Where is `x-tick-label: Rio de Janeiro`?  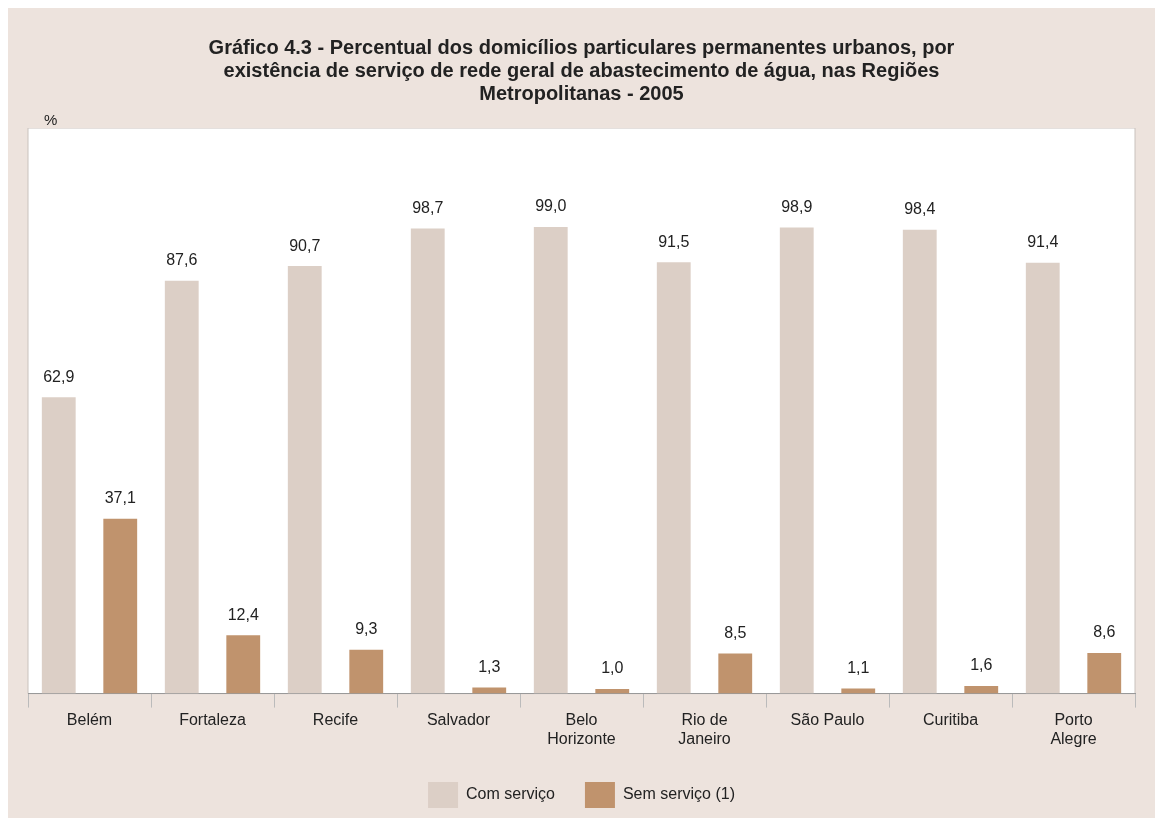
x-tick-label: Rio de Janeiro is located at coordinates (704, 728).